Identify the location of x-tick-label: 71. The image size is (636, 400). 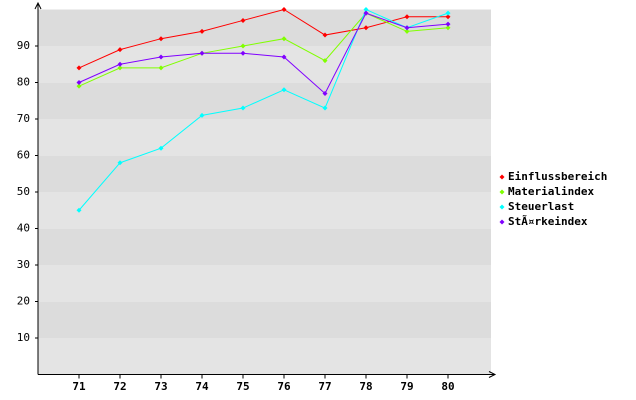
(79, 386).